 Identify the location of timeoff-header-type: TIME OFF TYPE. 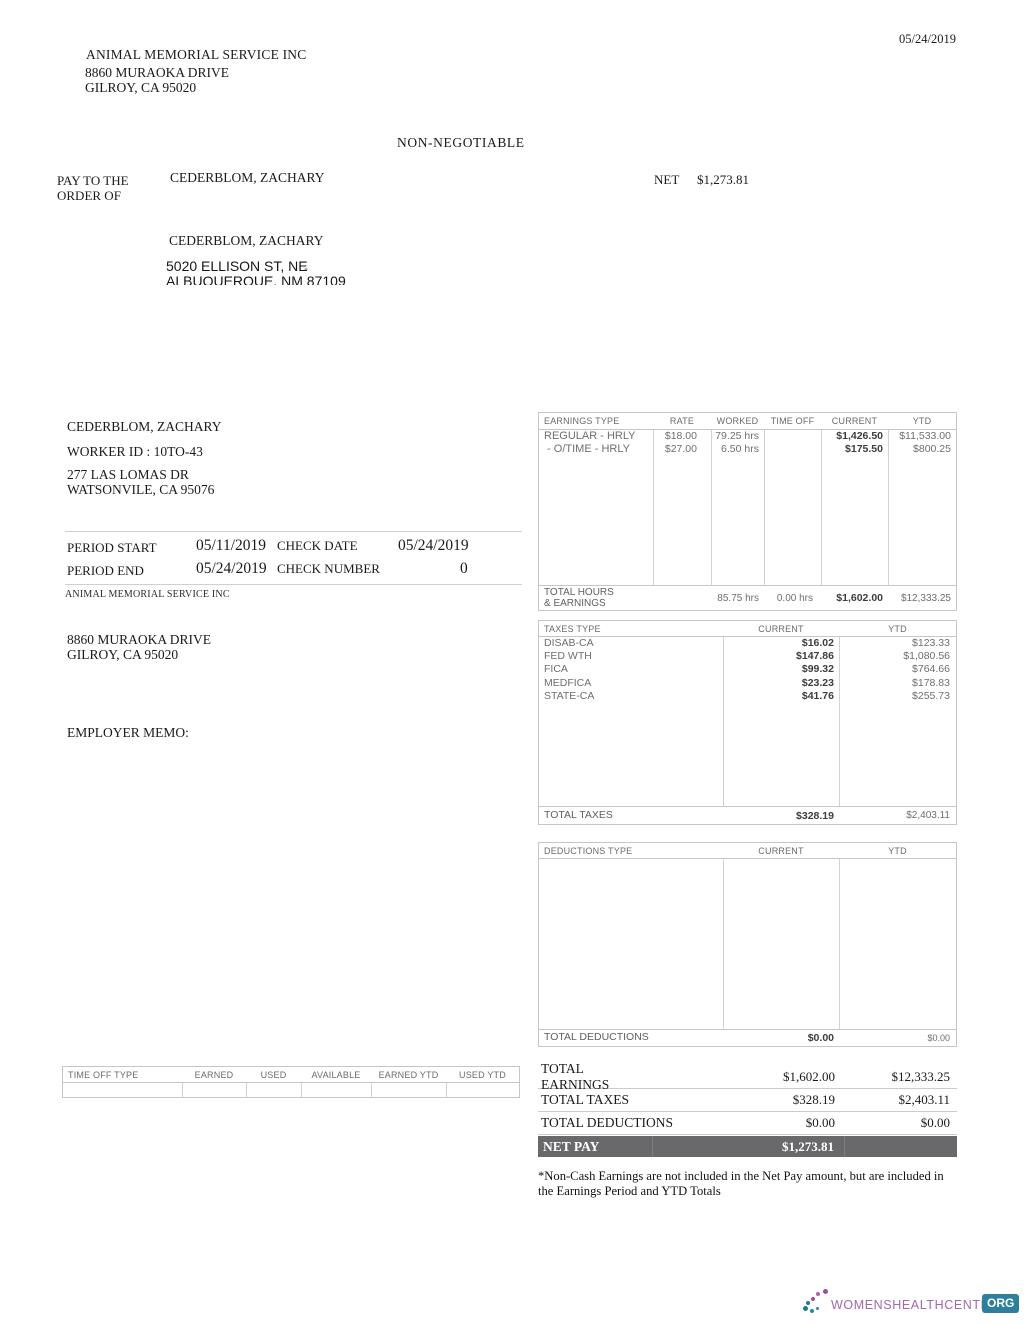
(103, 1074).